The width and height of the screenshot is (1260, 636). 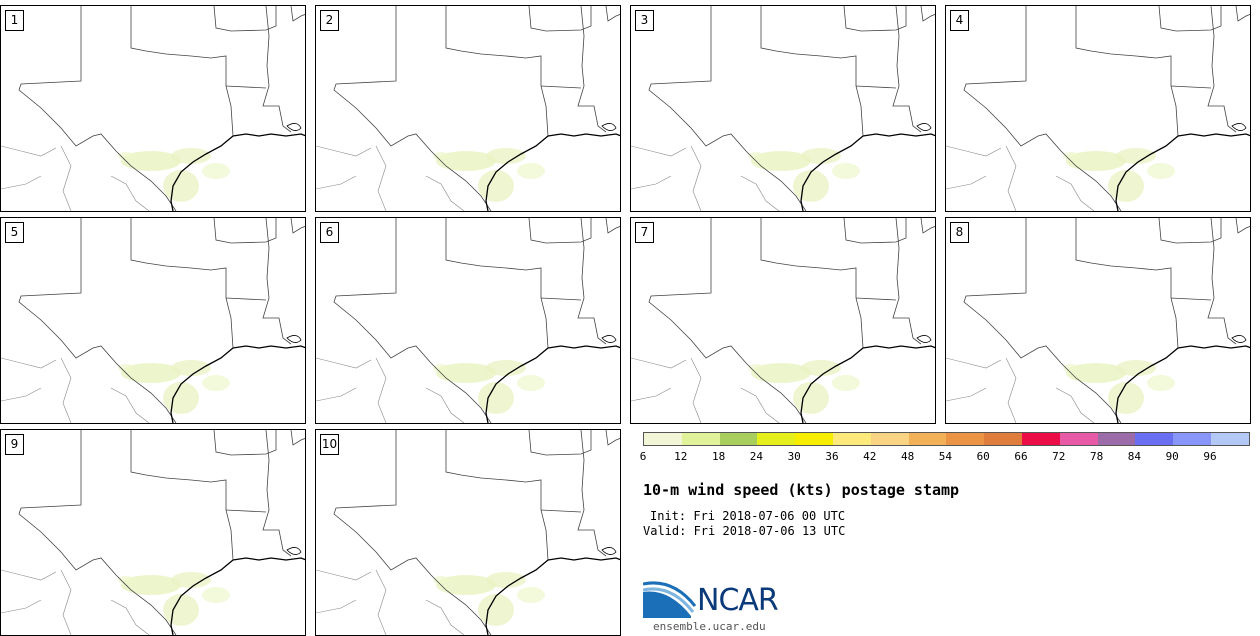 I want to click on ensemble-member-map: 9, so click(x=153, y=532).